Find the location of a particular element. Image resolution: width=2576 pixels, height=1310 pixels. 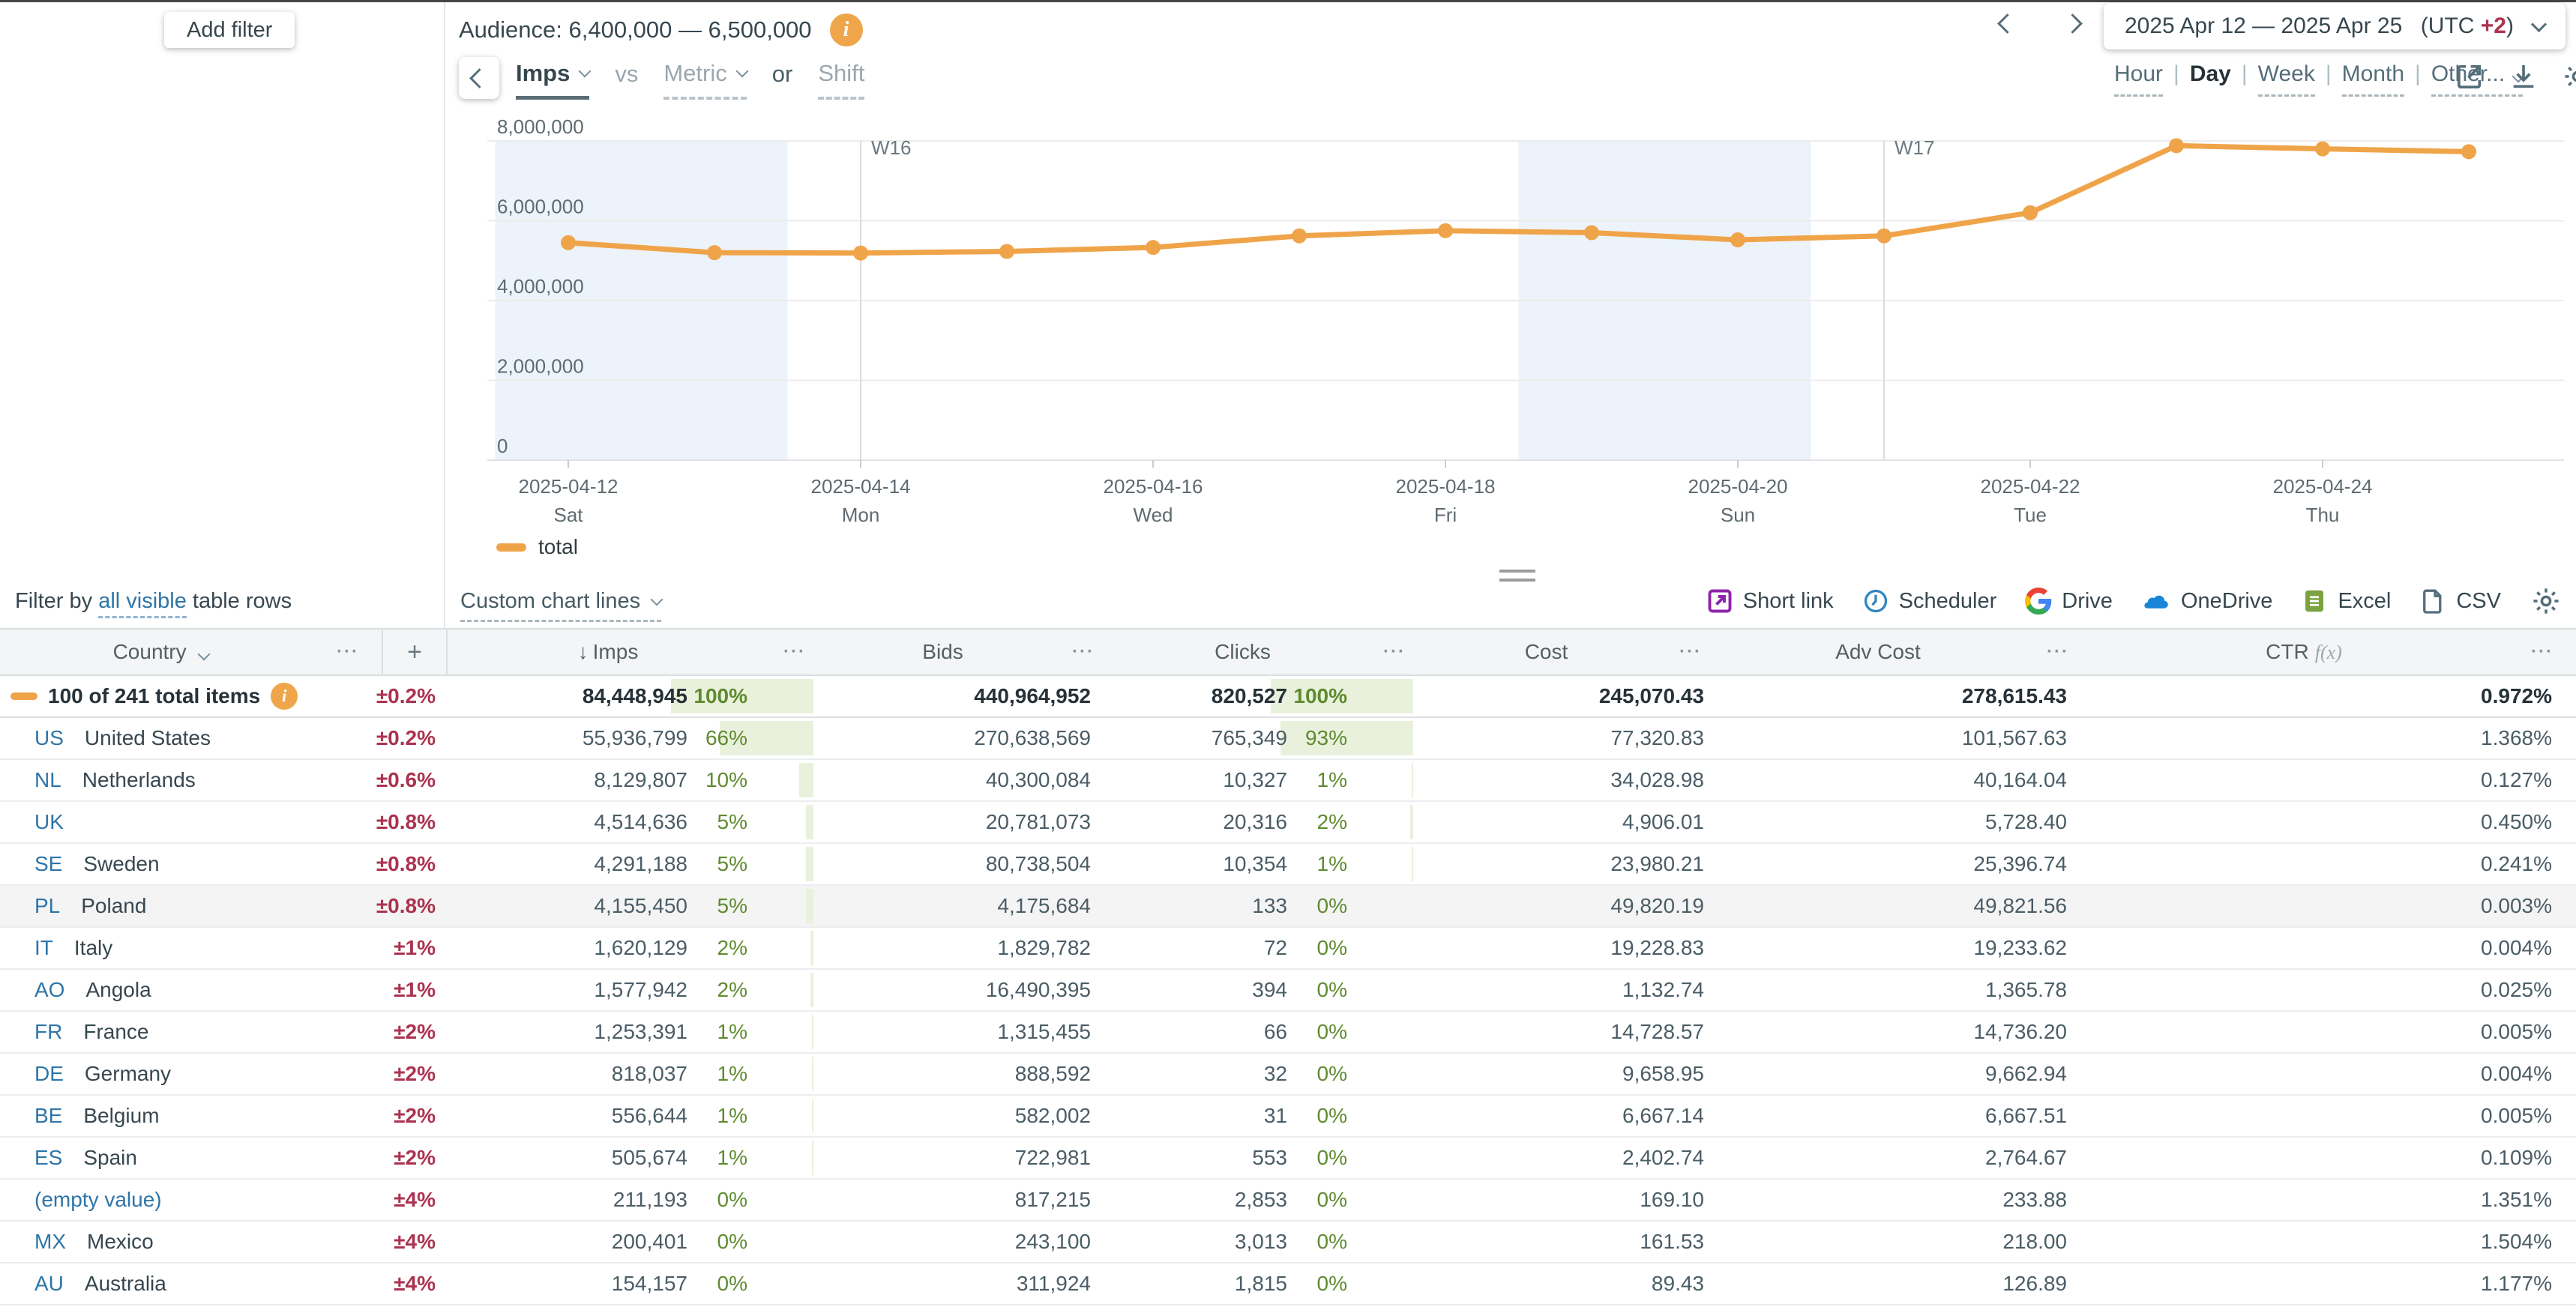

country-code: IT is located at coordinates (44, 947).